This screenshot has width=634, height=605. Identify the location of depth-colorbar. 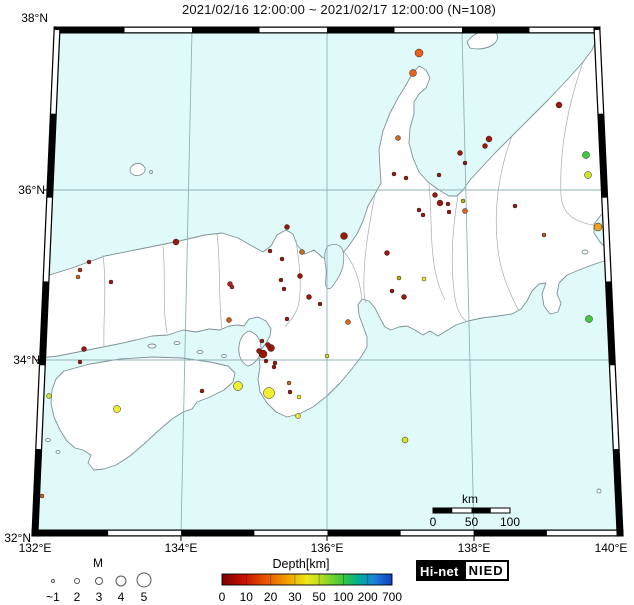
(307, 579).